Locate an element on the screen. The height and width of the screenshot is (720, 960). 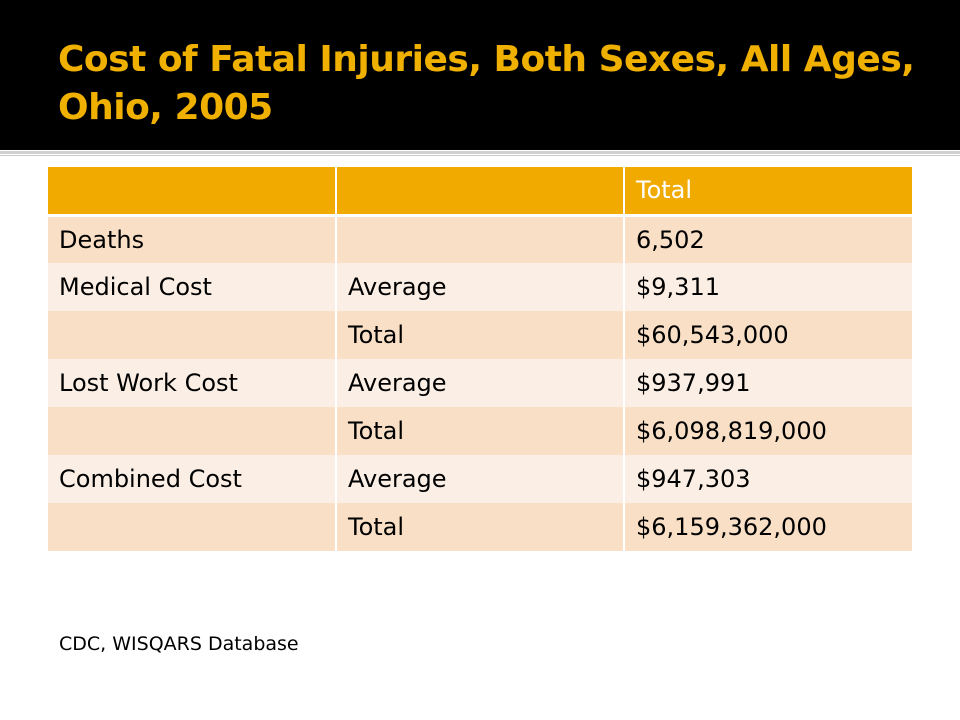
table-row: Deaths 6,502 is located at coordinates (480, 239).